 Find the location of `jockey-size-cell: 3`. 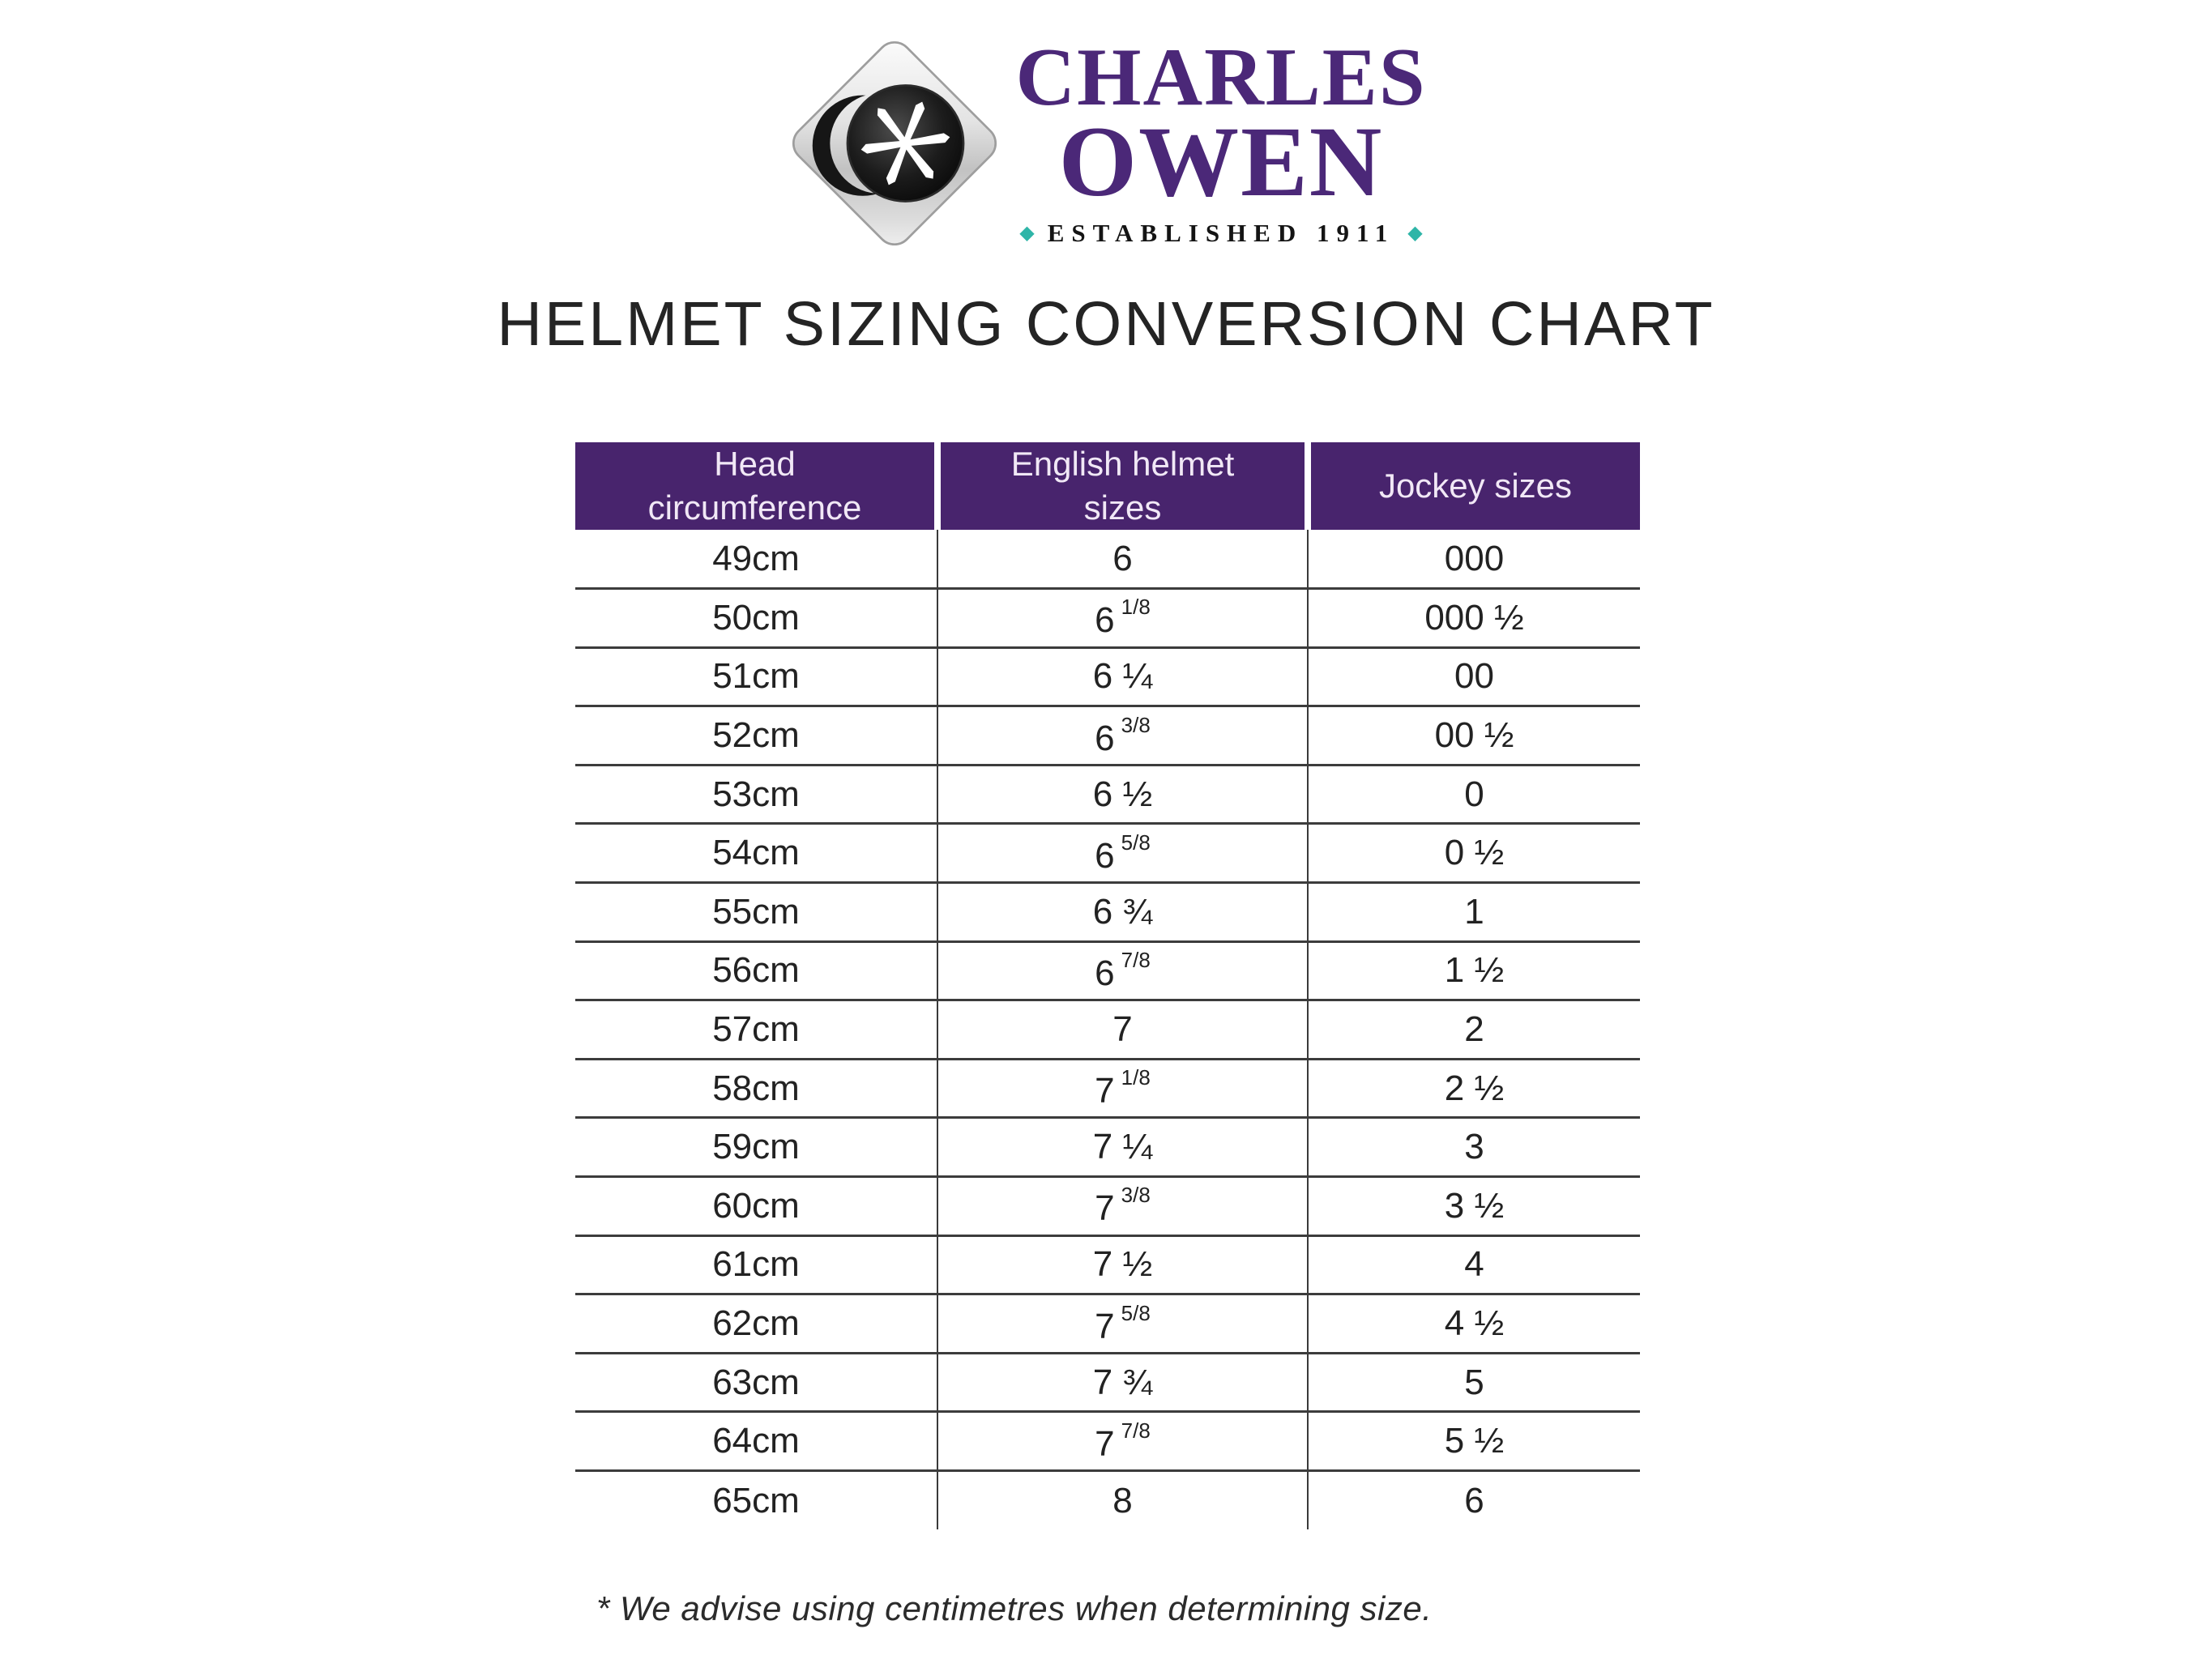

jockey-size-cell: 3 is located at coordinates (1474, 1148).